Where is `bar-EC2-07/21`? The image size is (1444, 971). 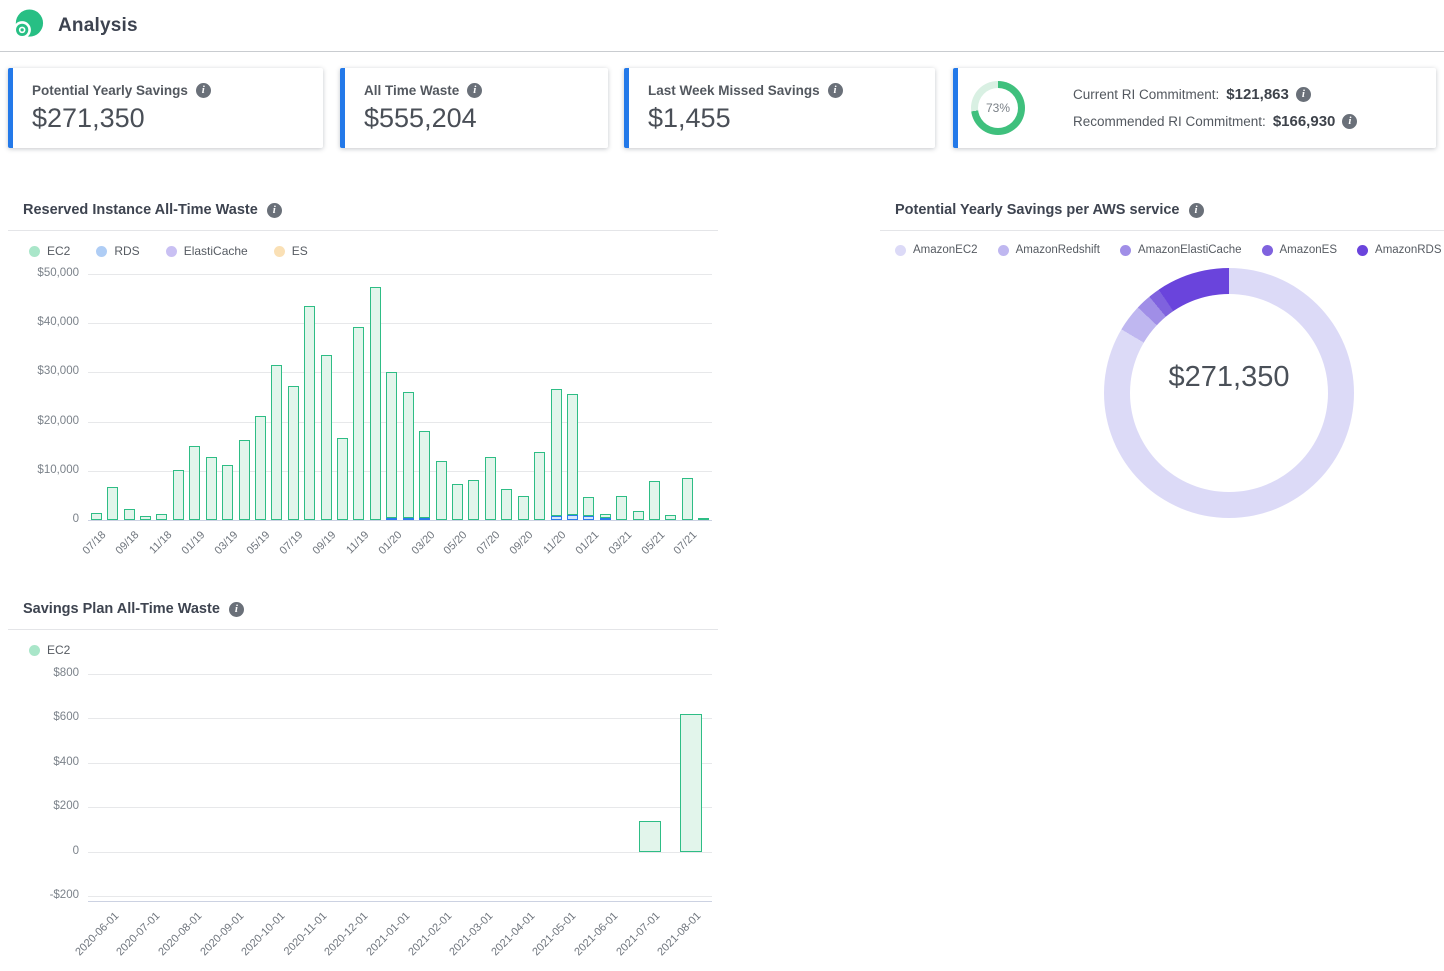
bar-EC2-07/21 is located at coordinates (687, 498).